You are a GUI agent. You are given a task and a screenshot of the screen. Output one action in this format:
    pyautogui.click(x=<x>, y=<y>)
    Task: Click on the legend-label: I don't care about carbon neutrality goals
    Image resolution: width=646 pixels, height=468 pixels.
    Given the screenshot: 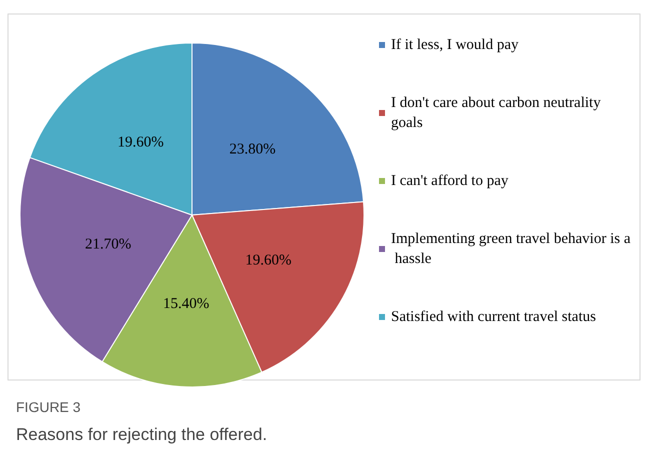 What is the action you would take?
    pyautogui.click(x=497, y=113)
    